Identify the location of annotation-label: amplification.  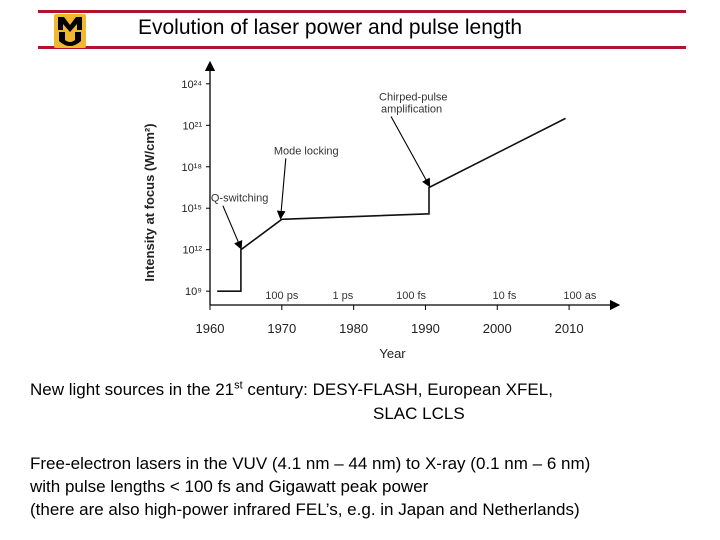
(411, 110).